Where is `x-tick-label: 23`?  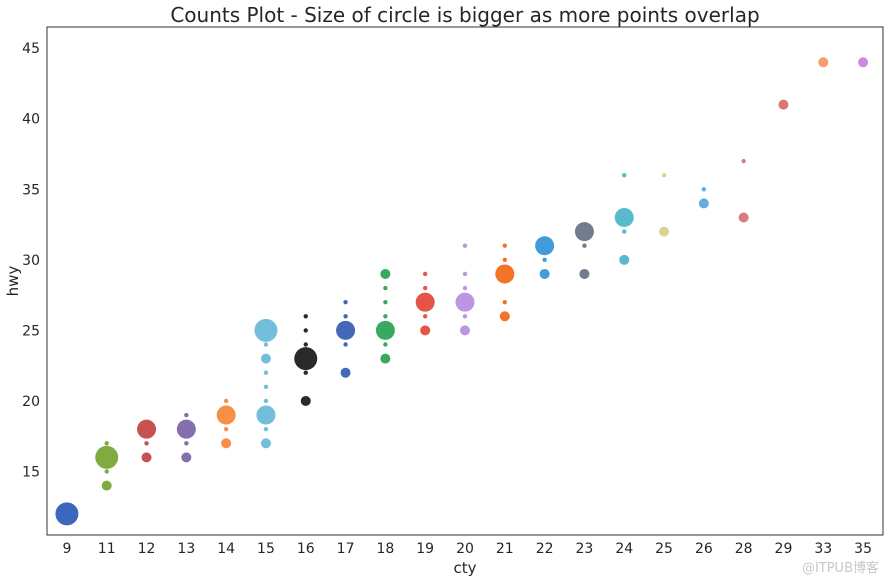 x-tick-label: 23 is located at coordinates (585, 549).